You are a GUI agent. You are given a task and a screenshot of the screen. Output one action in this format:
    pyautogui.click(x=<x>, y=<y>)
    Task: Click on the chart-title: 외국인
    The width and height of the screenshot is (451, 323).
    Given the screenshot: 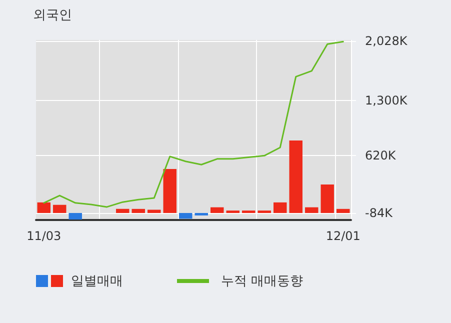 What is the action you would take?
    pyautogui.click(x=52, y=15)
    